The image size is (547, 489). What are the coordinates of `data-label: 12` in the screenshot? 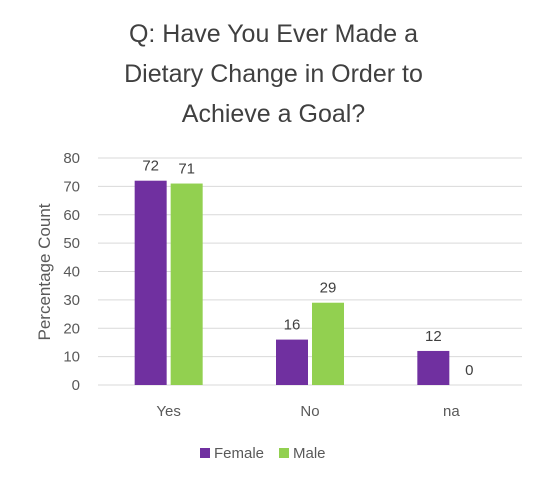 It's located at (433, 336).